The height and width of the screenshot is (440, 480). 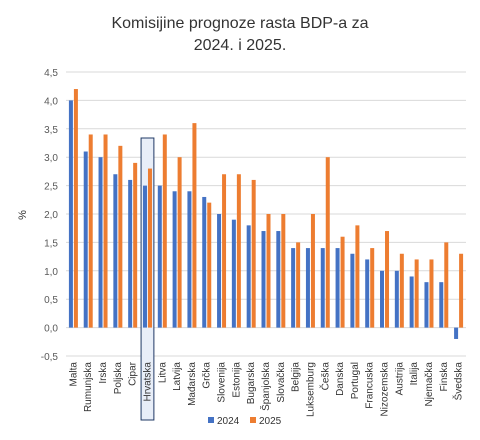 What do you see at coordinates (296, 377) in the screenshot?
I see `x-tick-label: Belgija` at bounding box center [296, 377].